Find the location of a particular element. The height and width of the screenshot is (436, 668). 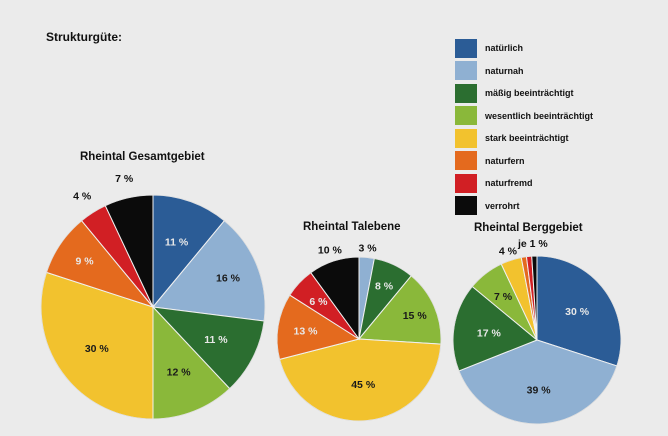

data-label: 3 % is located at coordinates (368, 249).